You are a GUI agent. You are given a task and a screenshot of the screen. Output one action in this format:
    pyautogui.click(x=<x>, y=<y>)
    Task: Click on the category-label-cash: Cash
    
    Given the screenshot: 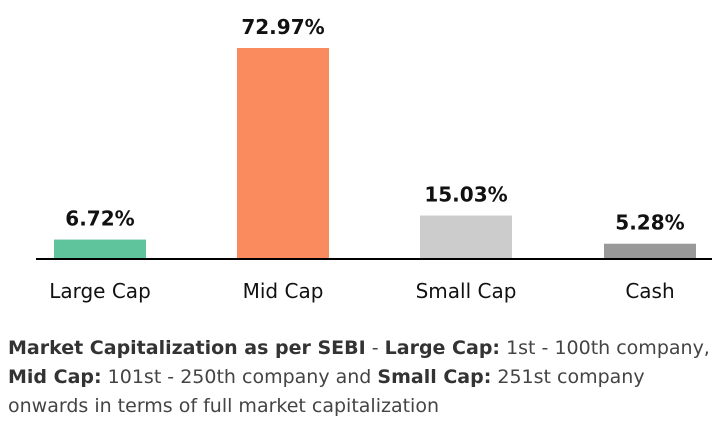 What is the action you would take?
    pyautogui.click(x=649, y=291)
    